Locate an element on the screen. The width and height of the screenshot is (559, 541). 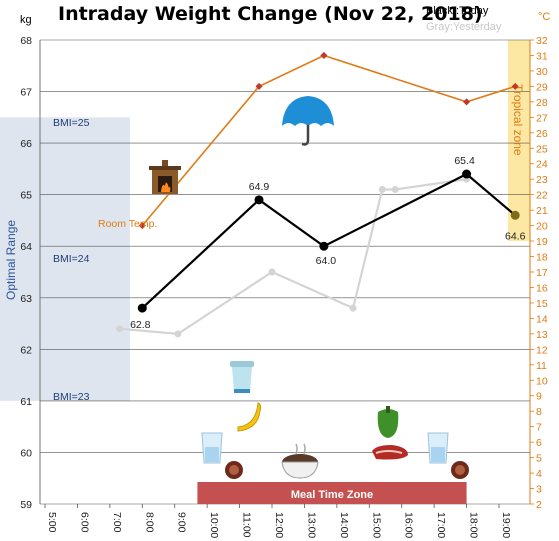
y-right-tick-label: 26 is located at coordinates (542, 134).